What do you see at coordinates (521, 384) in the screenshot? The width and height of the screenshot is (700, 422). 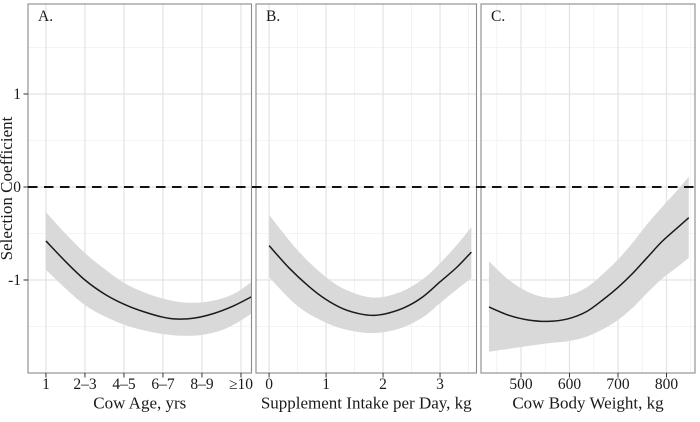 I see `x-tick-label: 500` at bounding box center [521, 384].